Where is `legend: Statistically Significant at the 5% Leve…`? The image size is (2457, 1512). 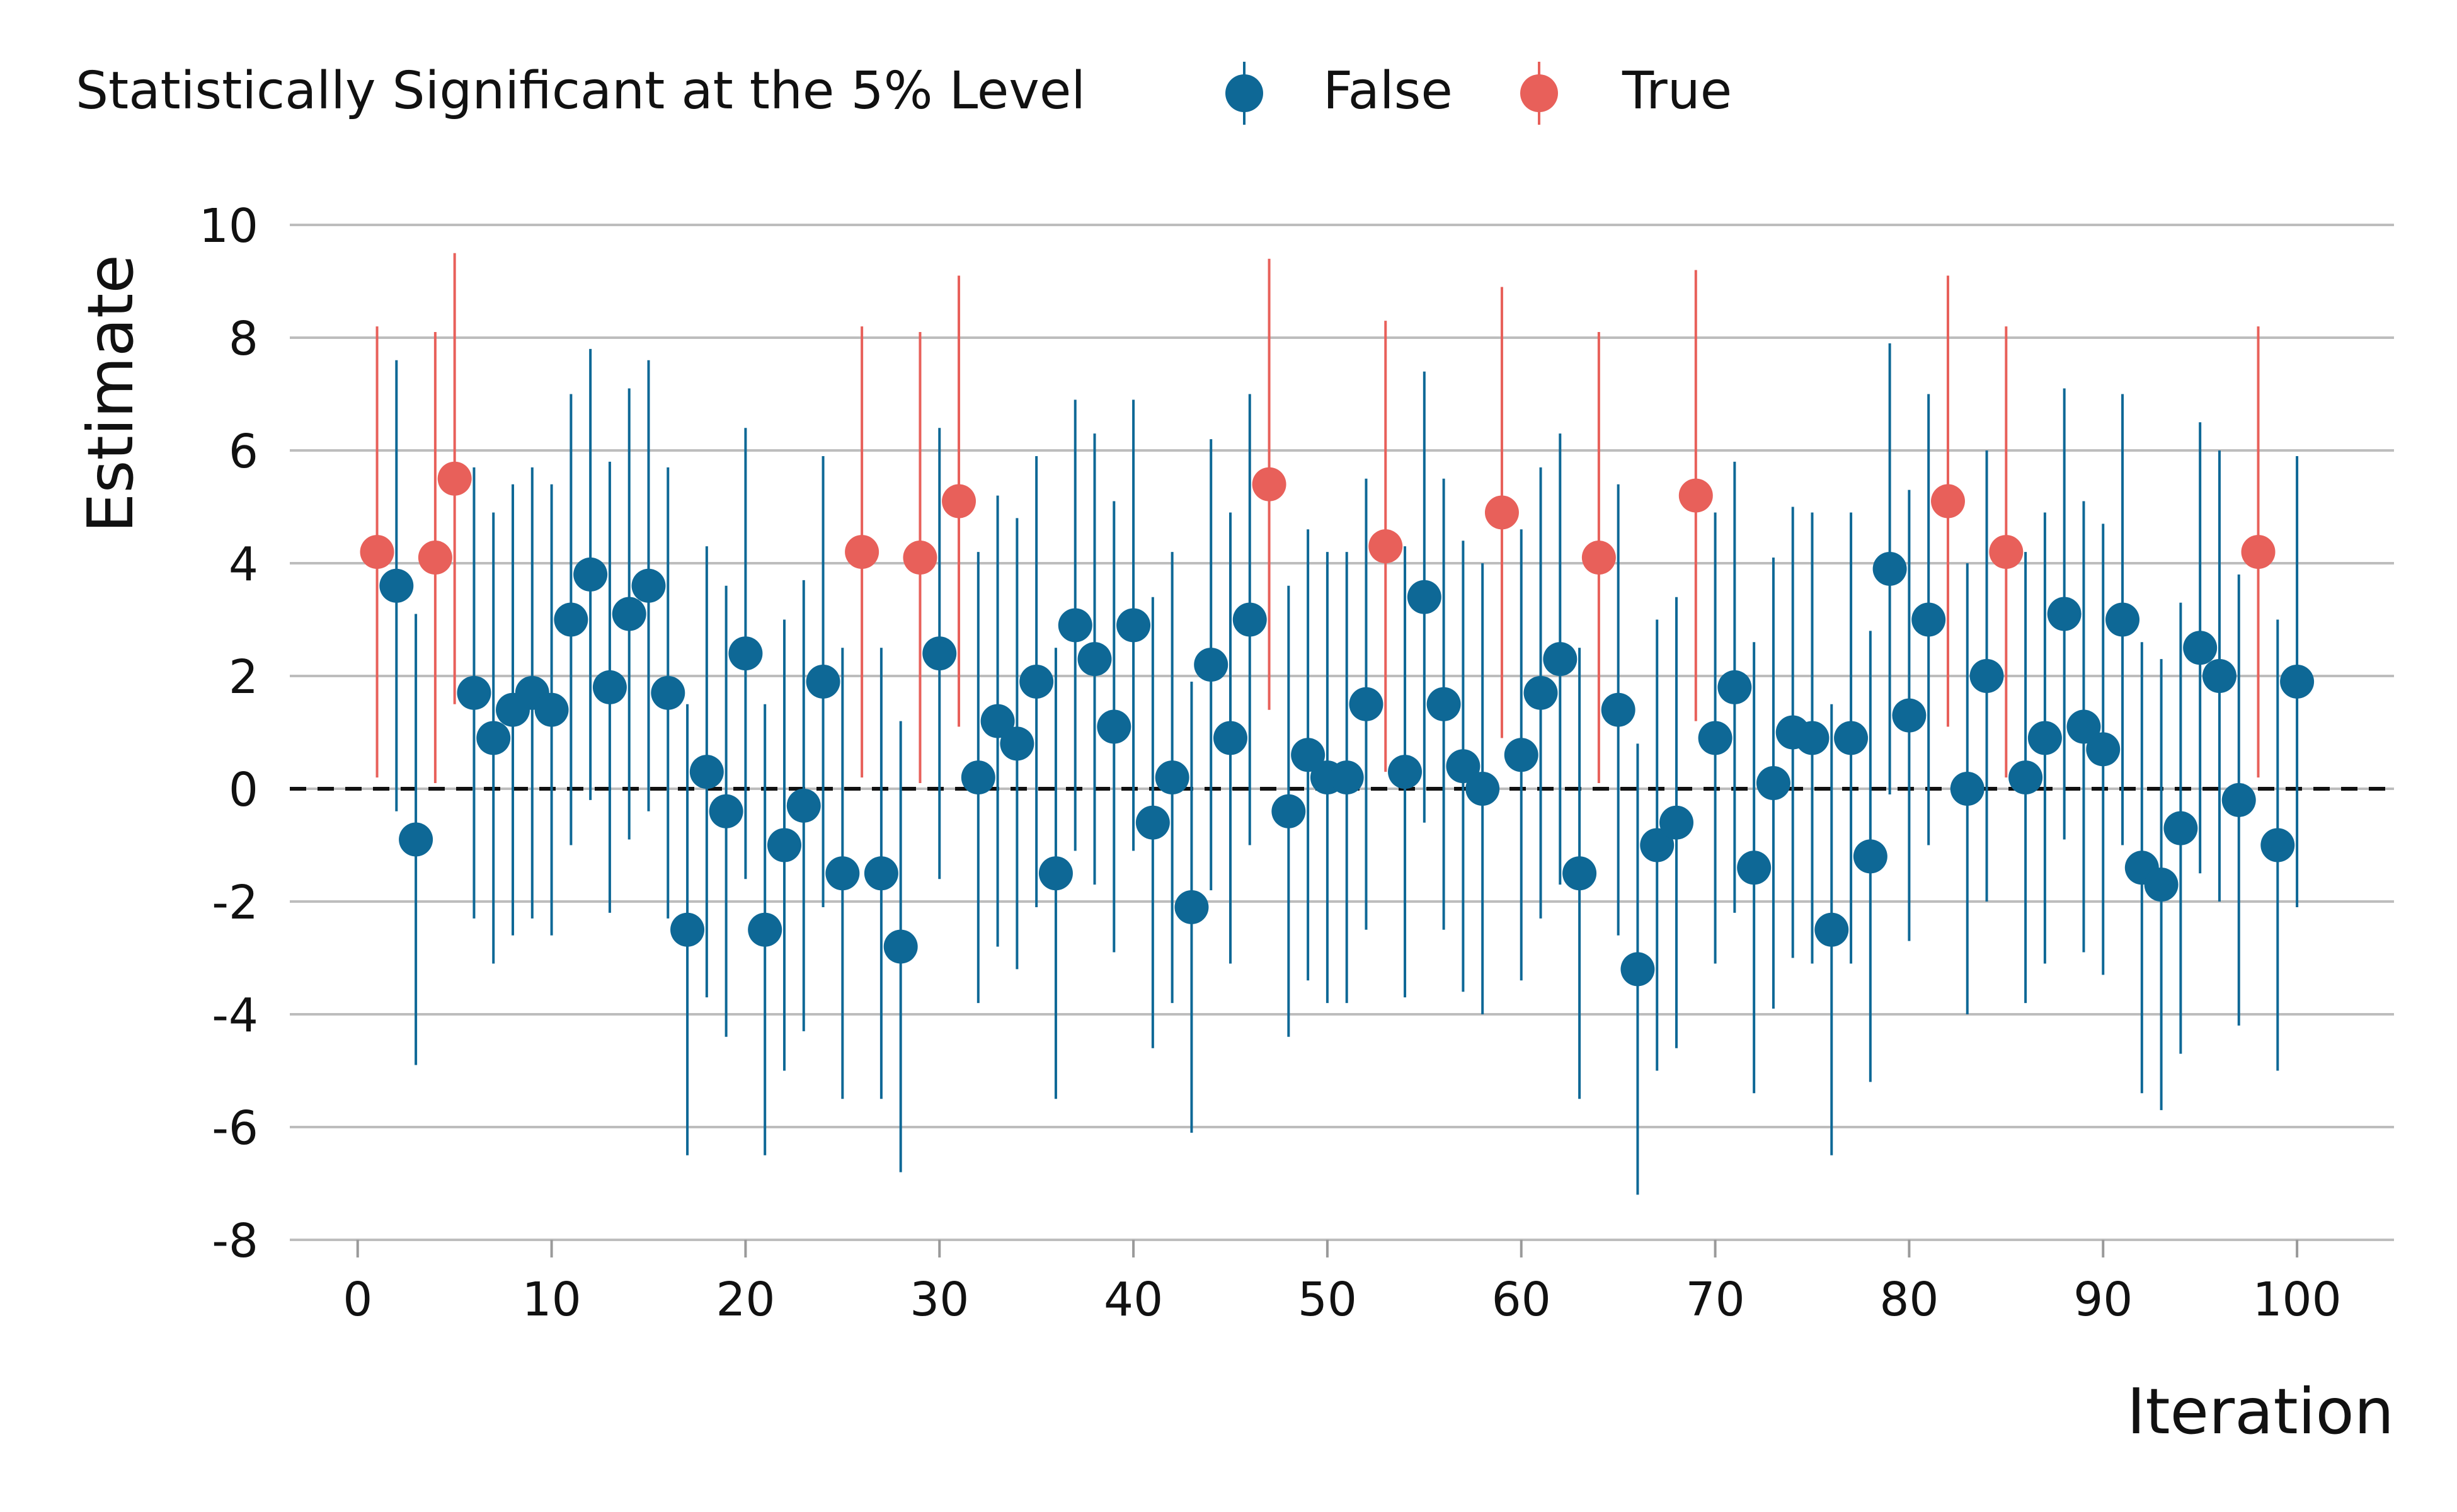 legend: Statistically Significant at the 5% Leve… is located at coordinates (904, 93).